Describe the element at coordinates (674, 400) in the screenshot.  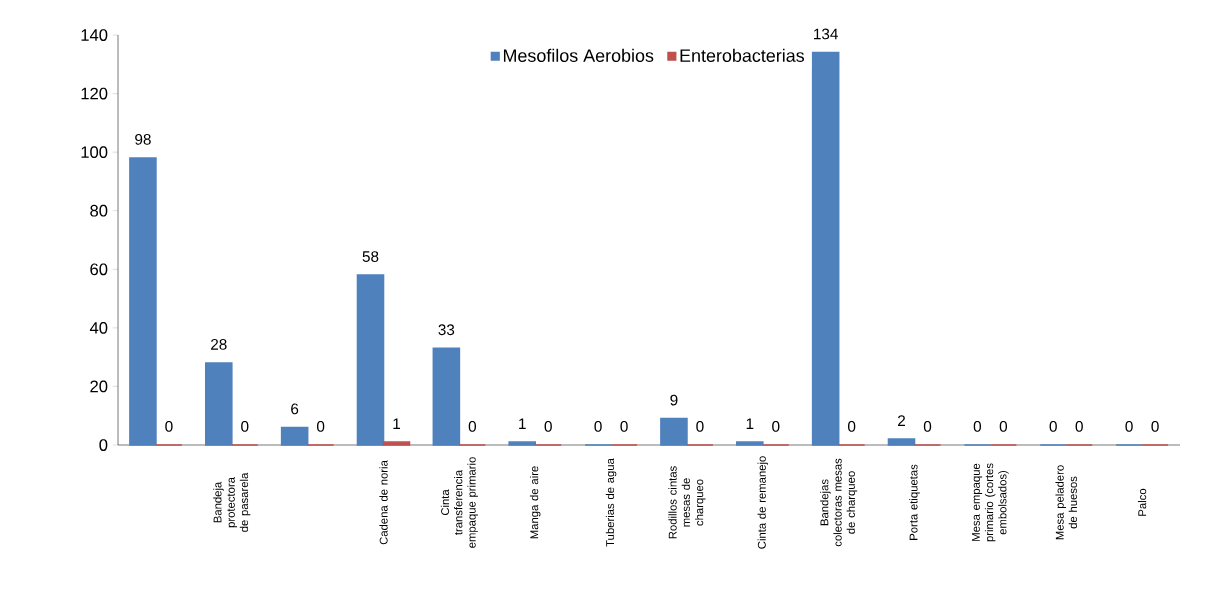
I see `data-label: 9` at that location.